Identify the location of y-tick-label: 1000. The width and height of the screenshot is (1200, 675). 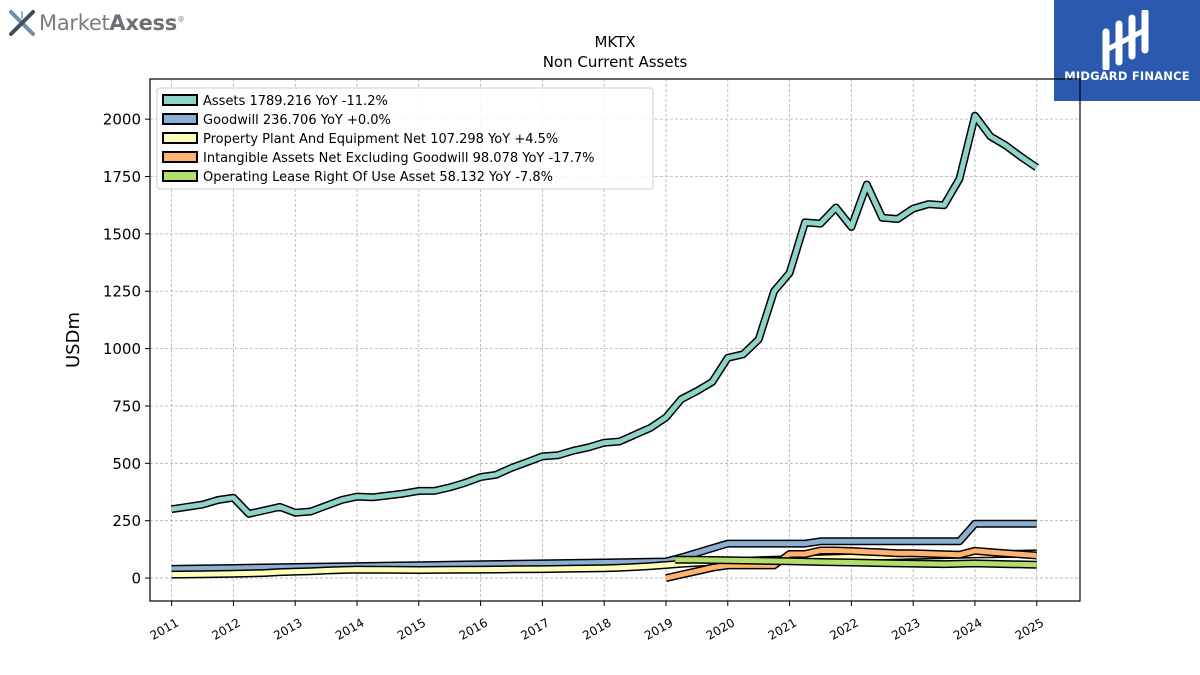
(122, 349).